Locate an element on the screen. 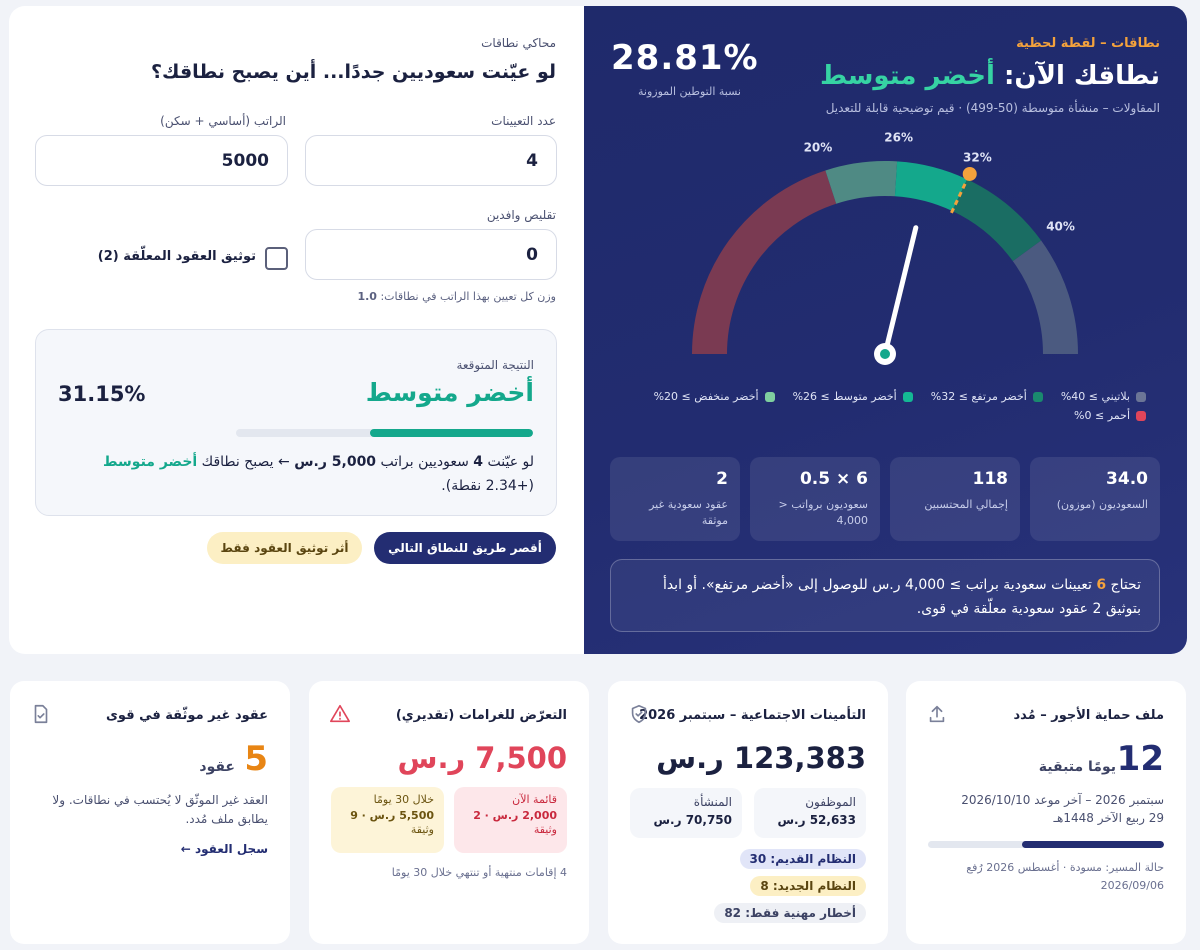 Image resolution: width=1200 pixels, height=950 pixels. docs-checkbox is located at coordinates (276, 258).